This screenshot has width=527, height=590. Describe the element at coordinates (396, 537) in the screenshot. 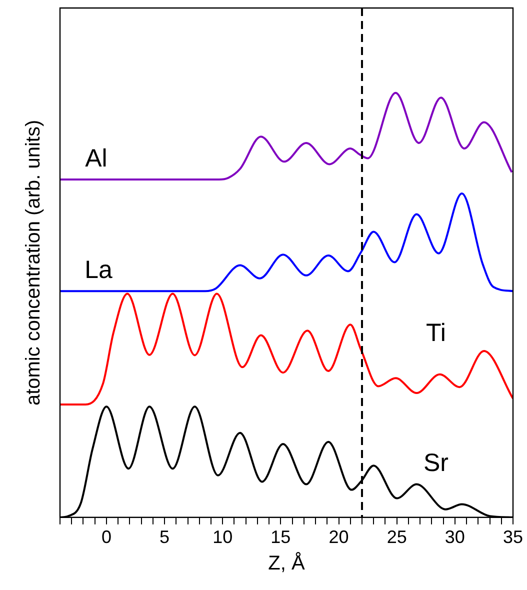

I see `x-tick-label: 25` at that location.